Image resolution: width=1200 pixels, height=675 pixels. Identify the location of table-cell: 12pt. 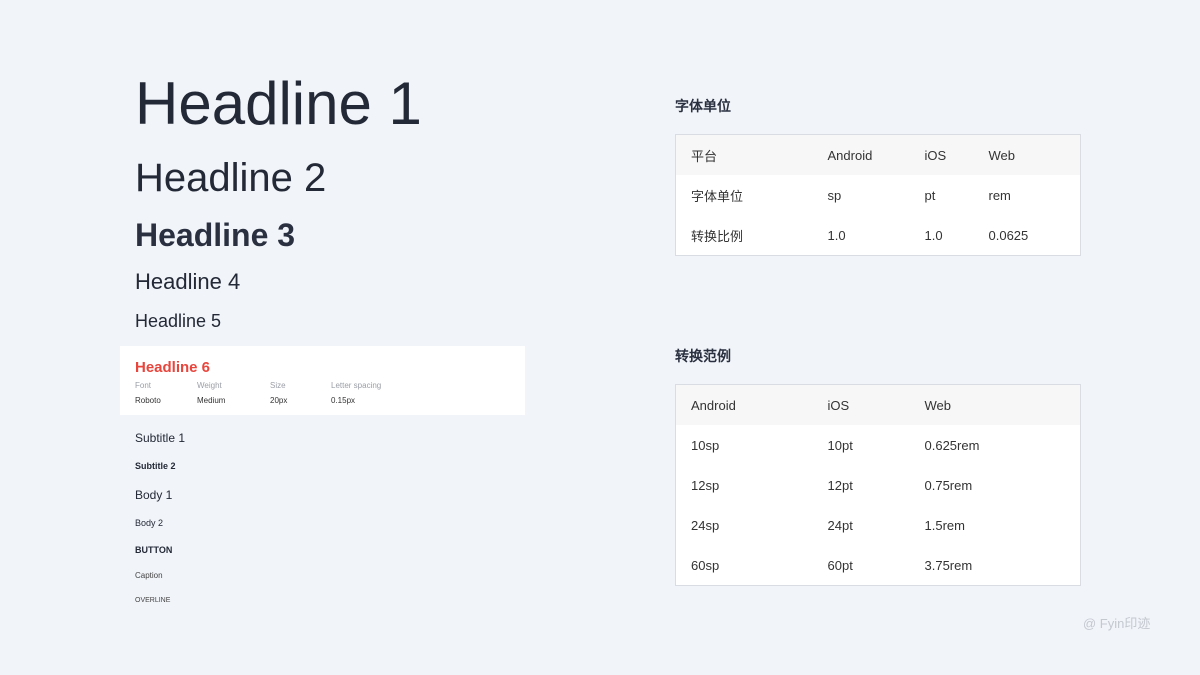
(840, 485).